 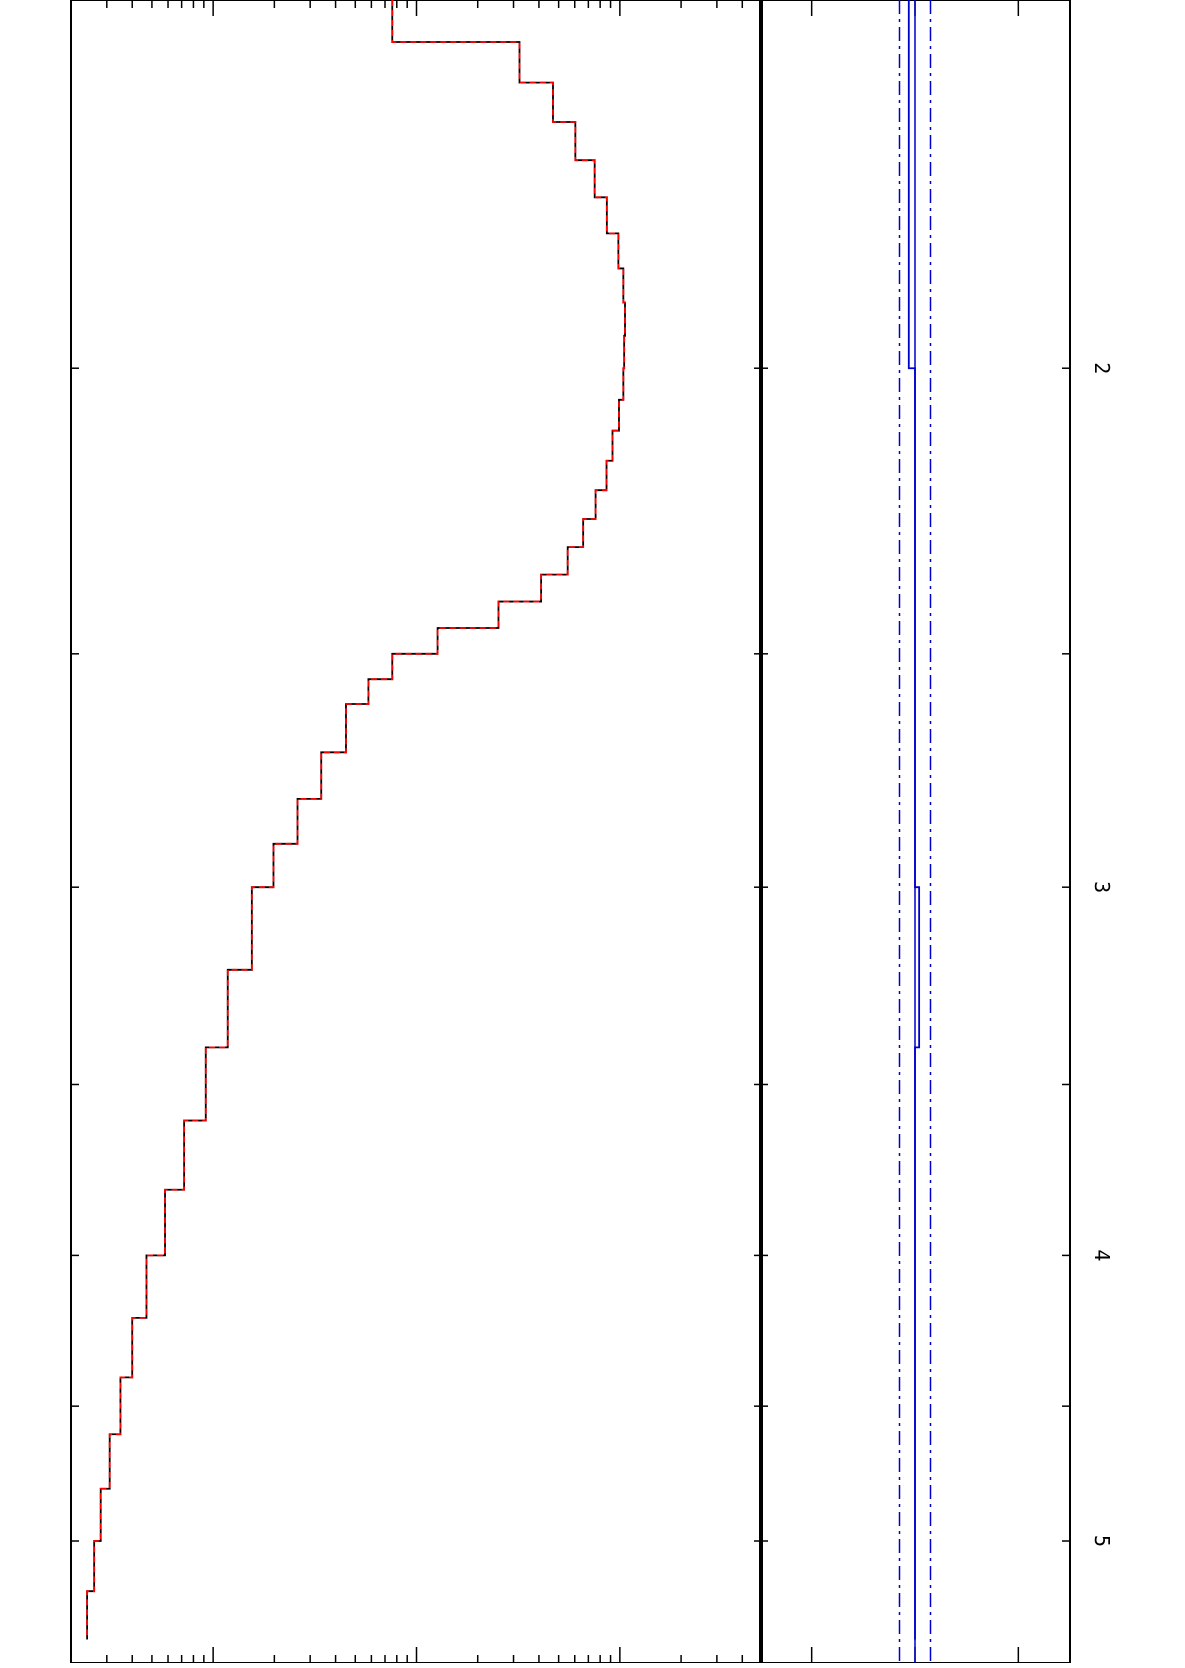 What do you see at coordinates (1102, 954) in the screenshot?
I see `labels-layer: 234510-110-210-3` at bounding box center [1102, 954].